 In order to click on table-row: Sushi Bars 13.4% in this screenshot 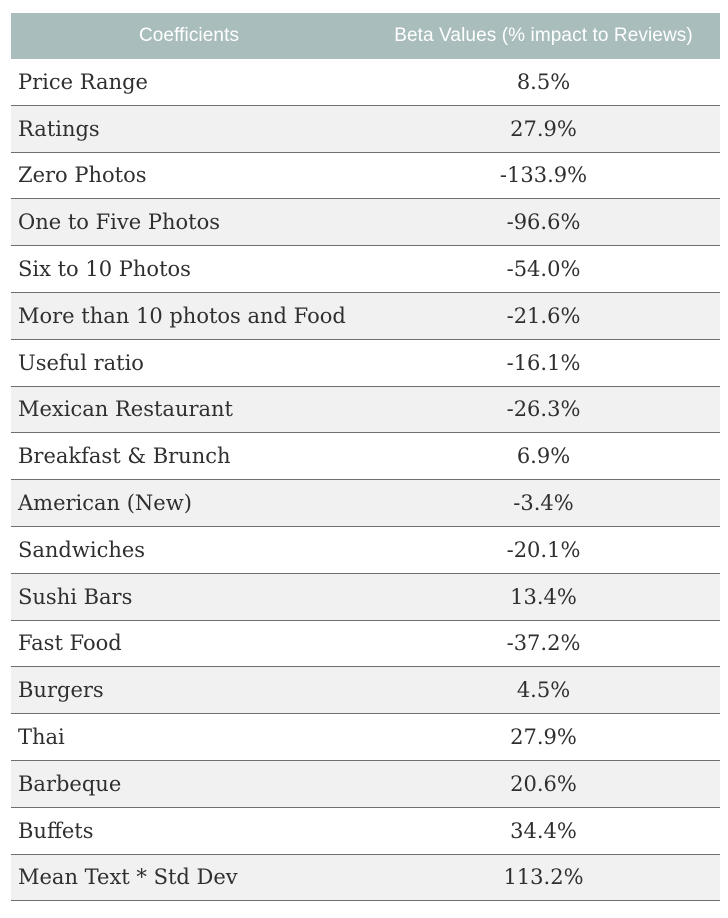, I will do `click(365, 597)`.